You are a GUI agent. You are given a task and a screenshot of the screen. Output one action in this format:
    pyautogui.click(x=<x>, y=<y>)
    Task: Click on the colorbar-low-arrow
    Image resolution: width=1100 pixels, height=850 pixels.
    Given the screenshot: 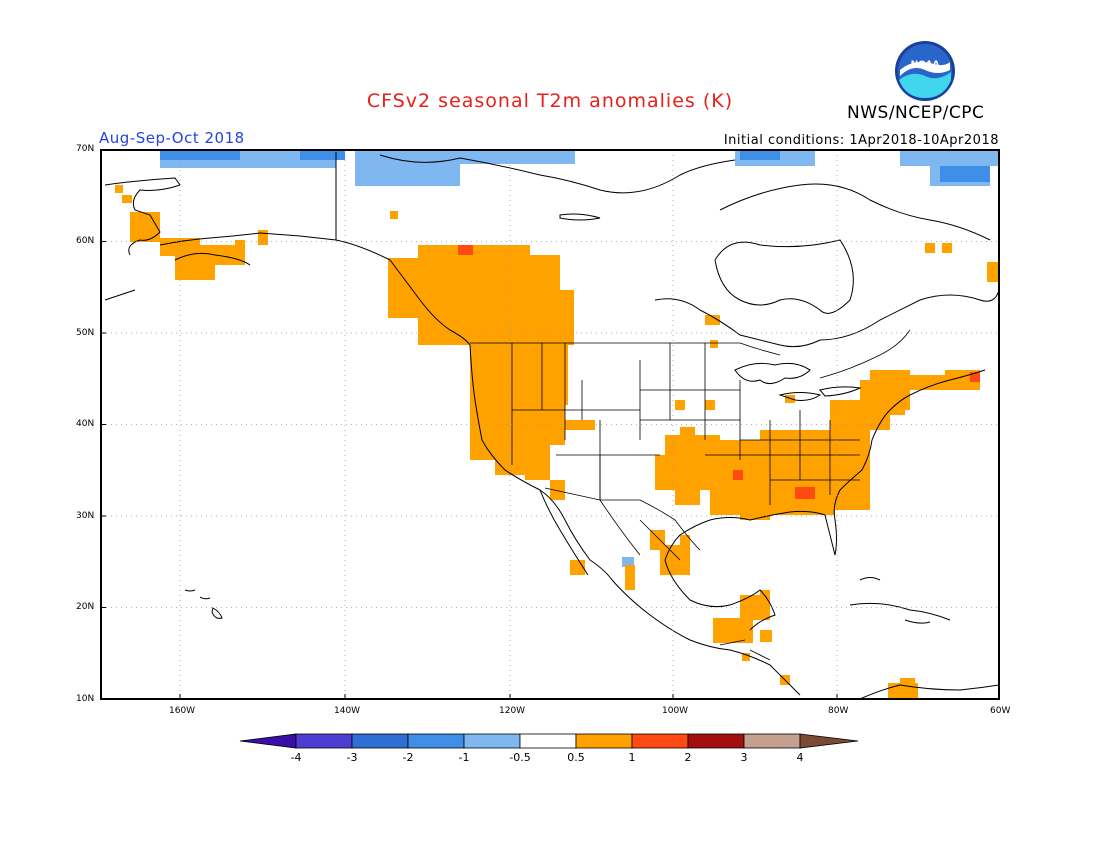 What is the action you would take?
    pyautogui.click(x=268, y=741)
    